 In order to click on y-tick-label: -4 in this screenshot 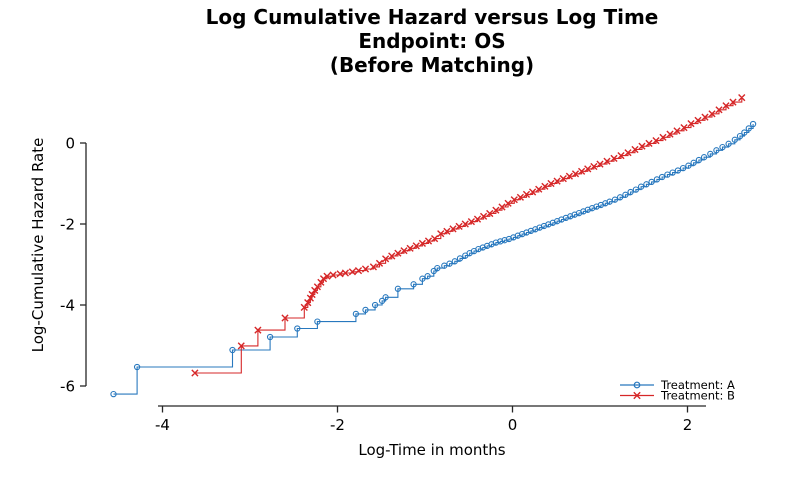, I will do `click(67, 306)`.